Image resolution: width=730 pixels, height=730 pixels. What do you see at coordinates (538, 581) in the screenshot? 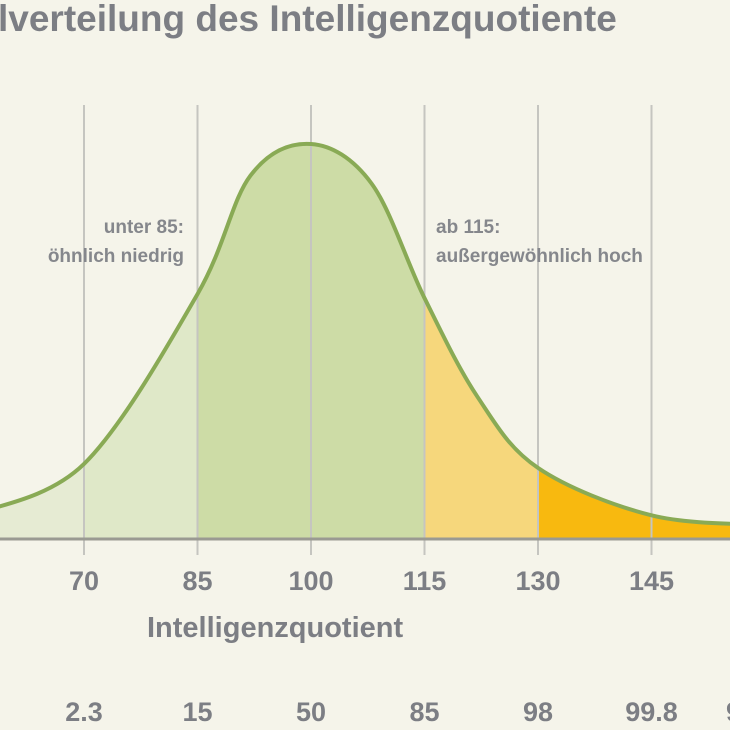
I see `x-tick-label: 130` at bounding box center [538, 581].